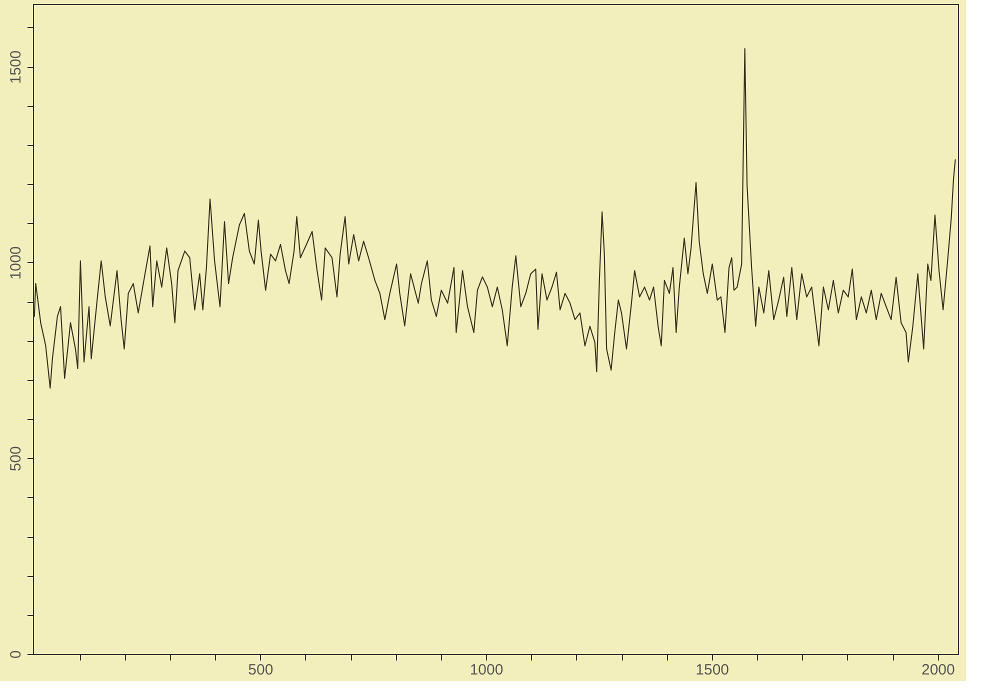 The width and height of the screenshot is (981, 695). What do you see at coordinates (261, 670) in the screenshot?
I see `x-tick-label: 500` at bounding box center [261, 670].